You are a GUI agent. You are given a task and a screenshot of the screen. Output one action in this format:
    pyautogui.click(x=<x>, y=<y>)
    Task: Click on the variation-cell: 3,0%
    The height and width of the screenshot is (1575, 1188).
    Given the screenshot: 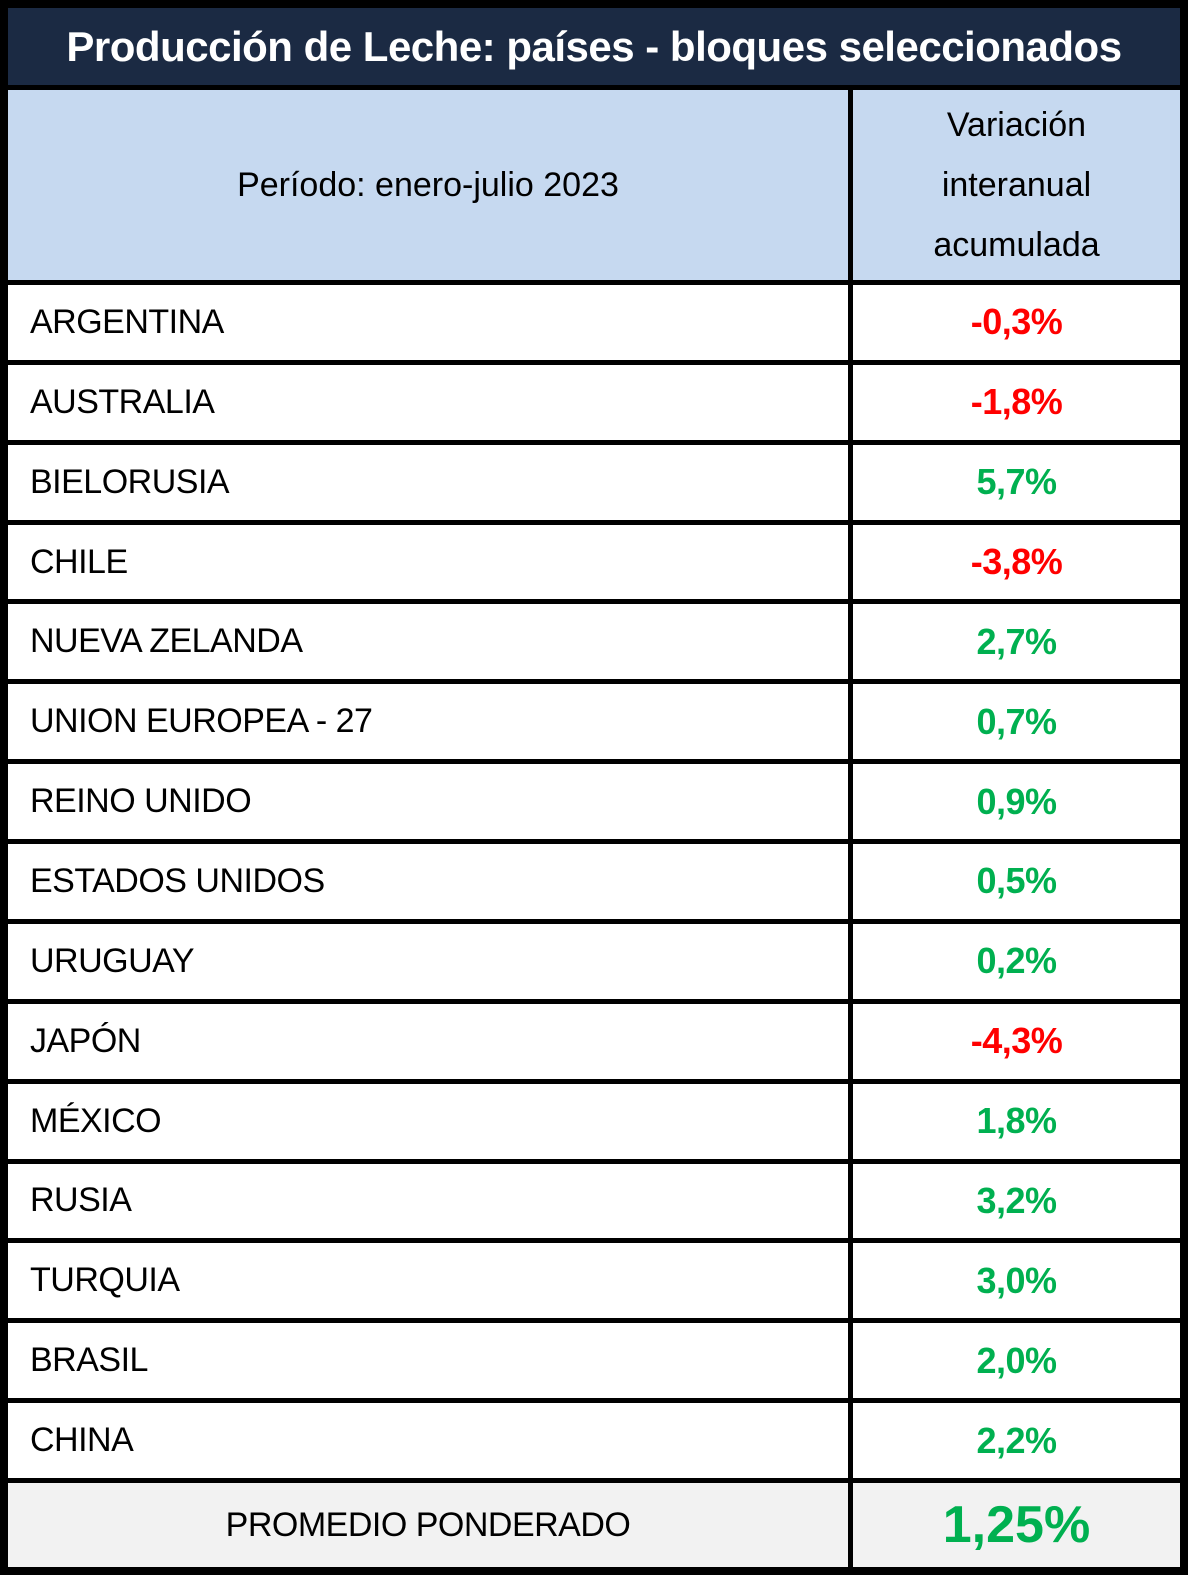 What is the action you would take?
    pyautogui.click(x=1016, y=1281)
    